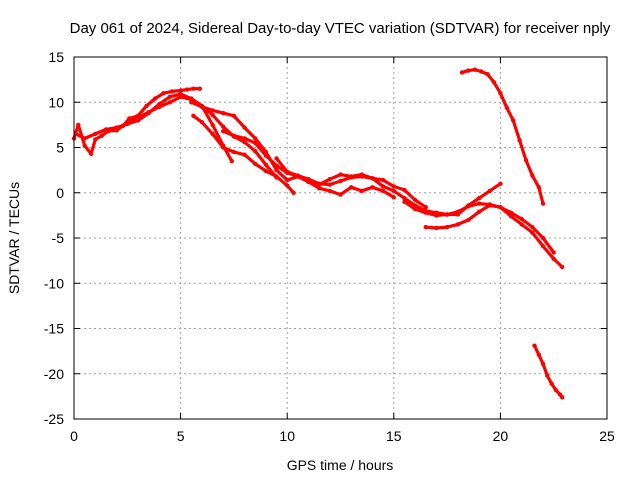 This screenshot has width=640, height=480. Describe the element at coordinates (181, 436) in the screenshot. I see `x-tick-label: 5` at that location.